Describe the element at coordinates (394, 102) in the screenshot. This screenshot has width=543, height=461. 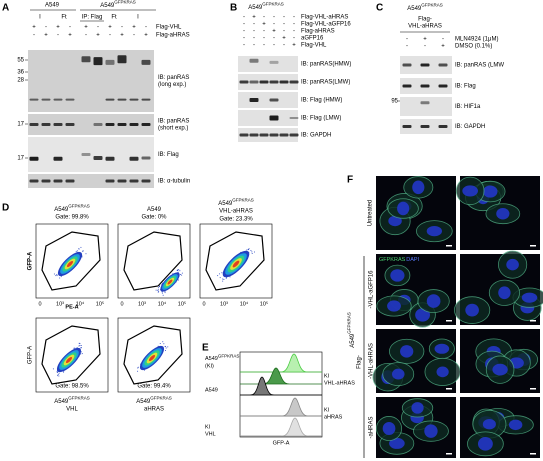
I see `mw-marker: 95` at that location.